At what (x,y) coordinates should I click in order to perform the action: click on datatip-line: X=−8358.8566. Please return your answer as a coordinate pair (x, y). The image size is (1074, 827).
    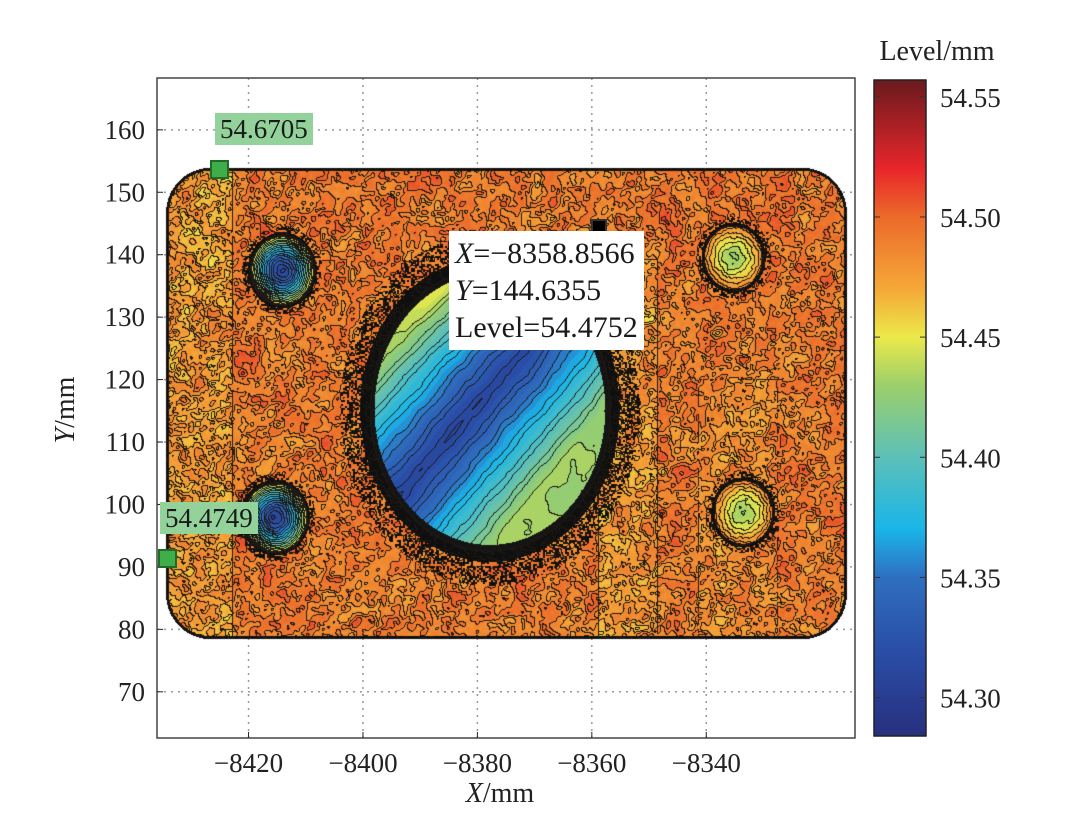
    Looking at the image, I should click on (546, 253).